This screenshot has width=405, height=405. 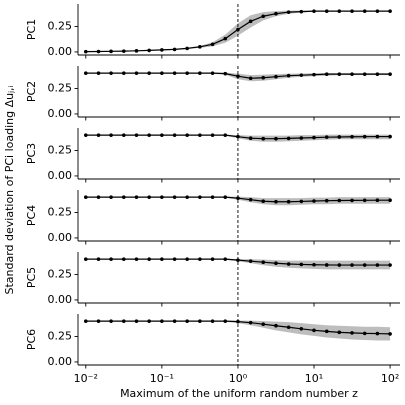 What do you see at coordinates (390, 378) in the screenshot?
I see `x-tick-label: 10²` at bounding box center [390, 378].